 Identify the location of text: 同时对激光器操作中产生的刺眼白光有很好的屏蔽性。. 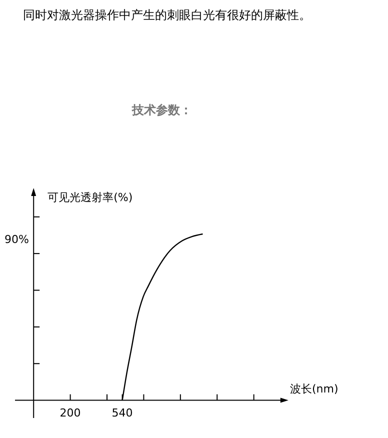
(167, 15).